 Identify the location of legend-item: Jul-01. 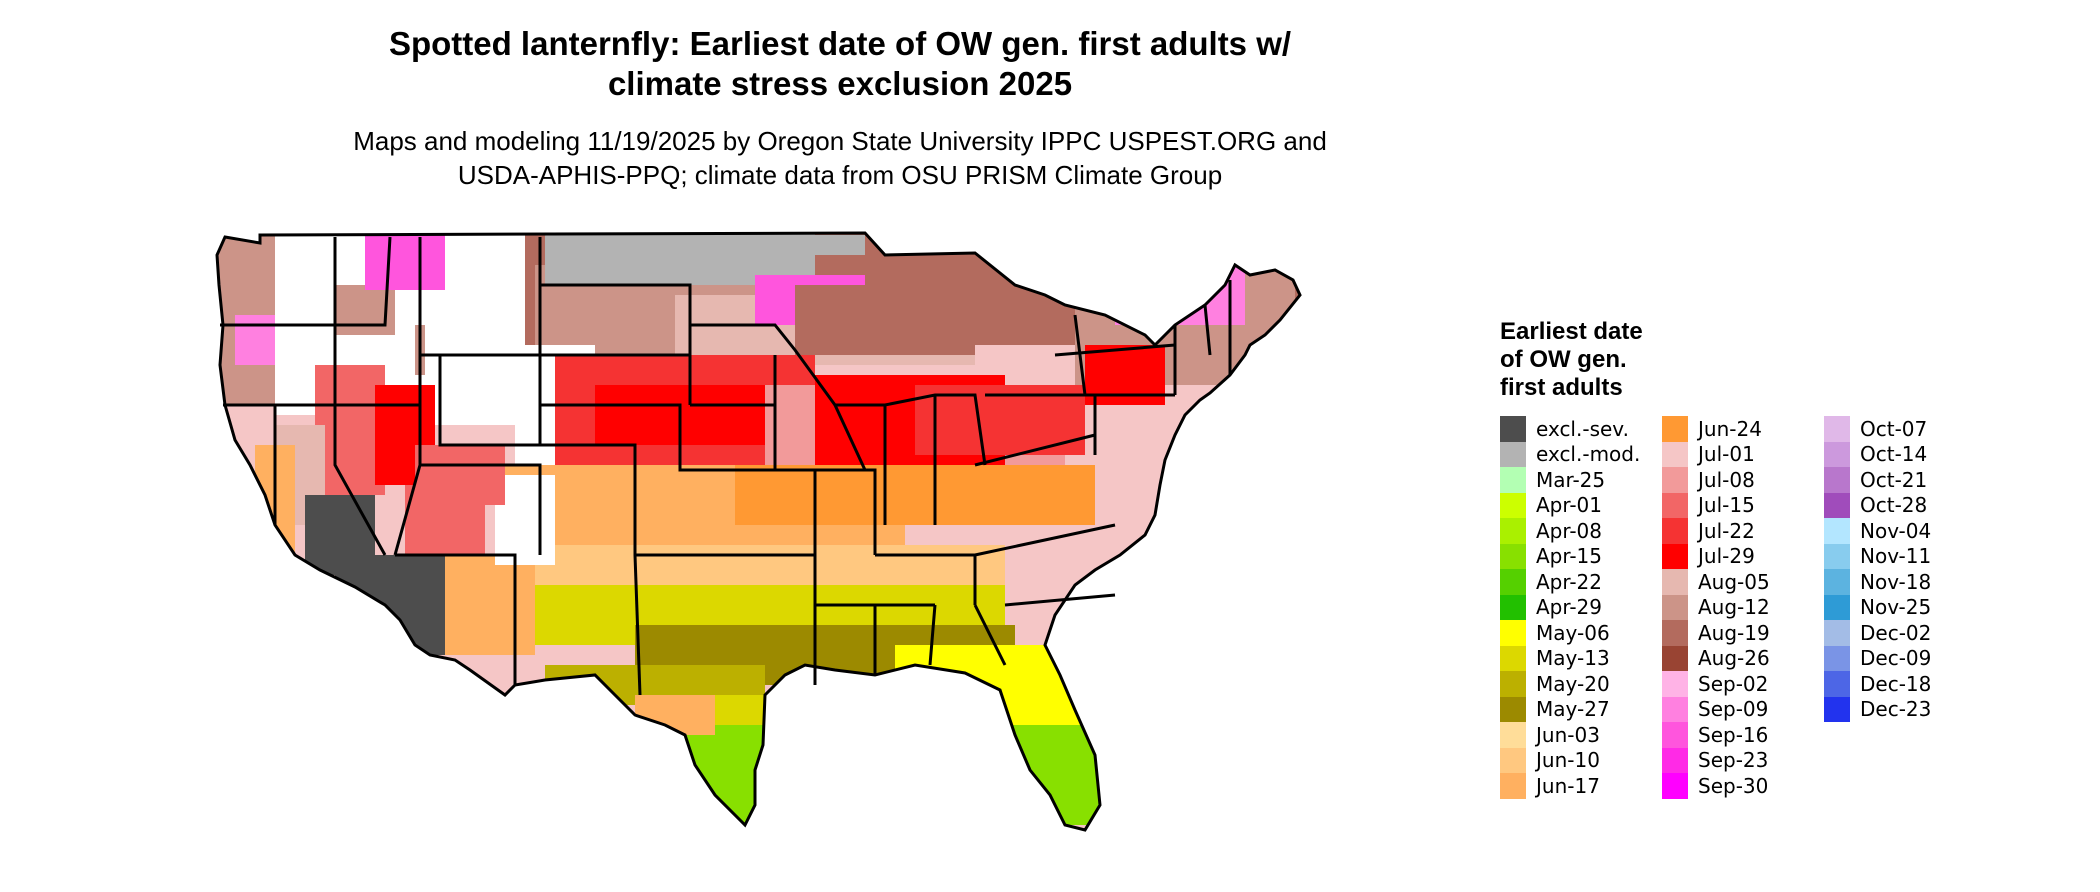
(1743, 454).